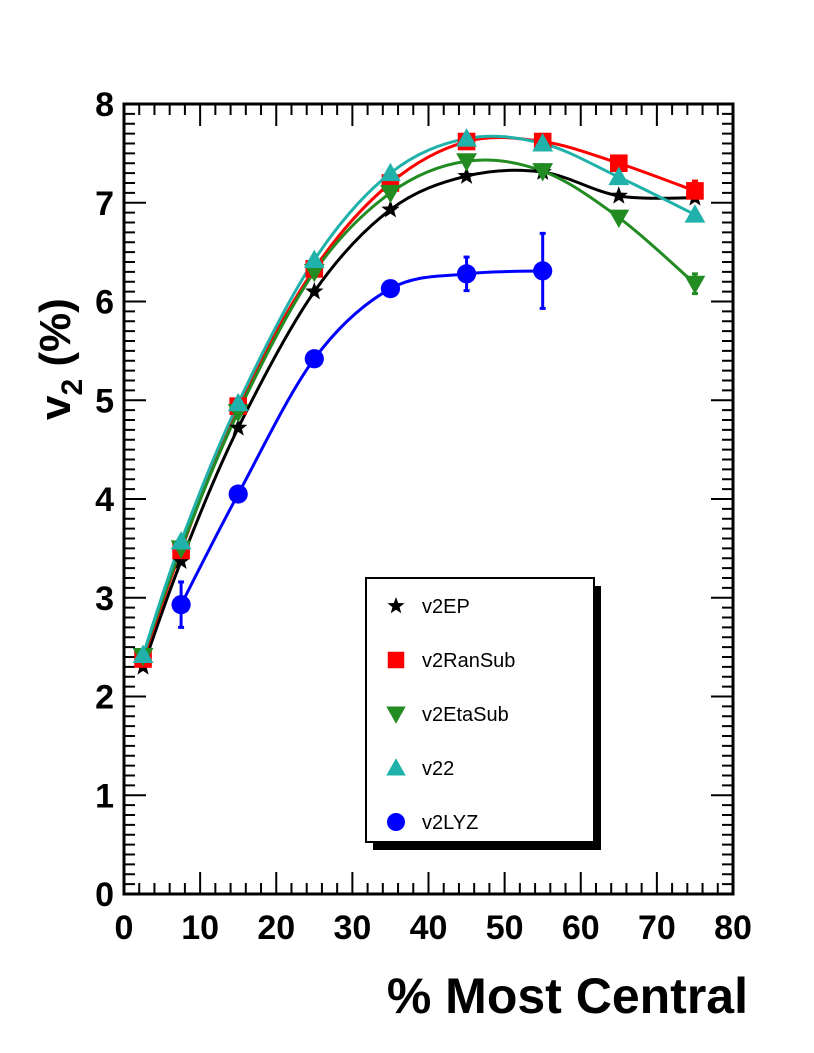 This screenshot has width=814, height=1053. I want to click on y-axis-title-main: v, so click(55, 407).